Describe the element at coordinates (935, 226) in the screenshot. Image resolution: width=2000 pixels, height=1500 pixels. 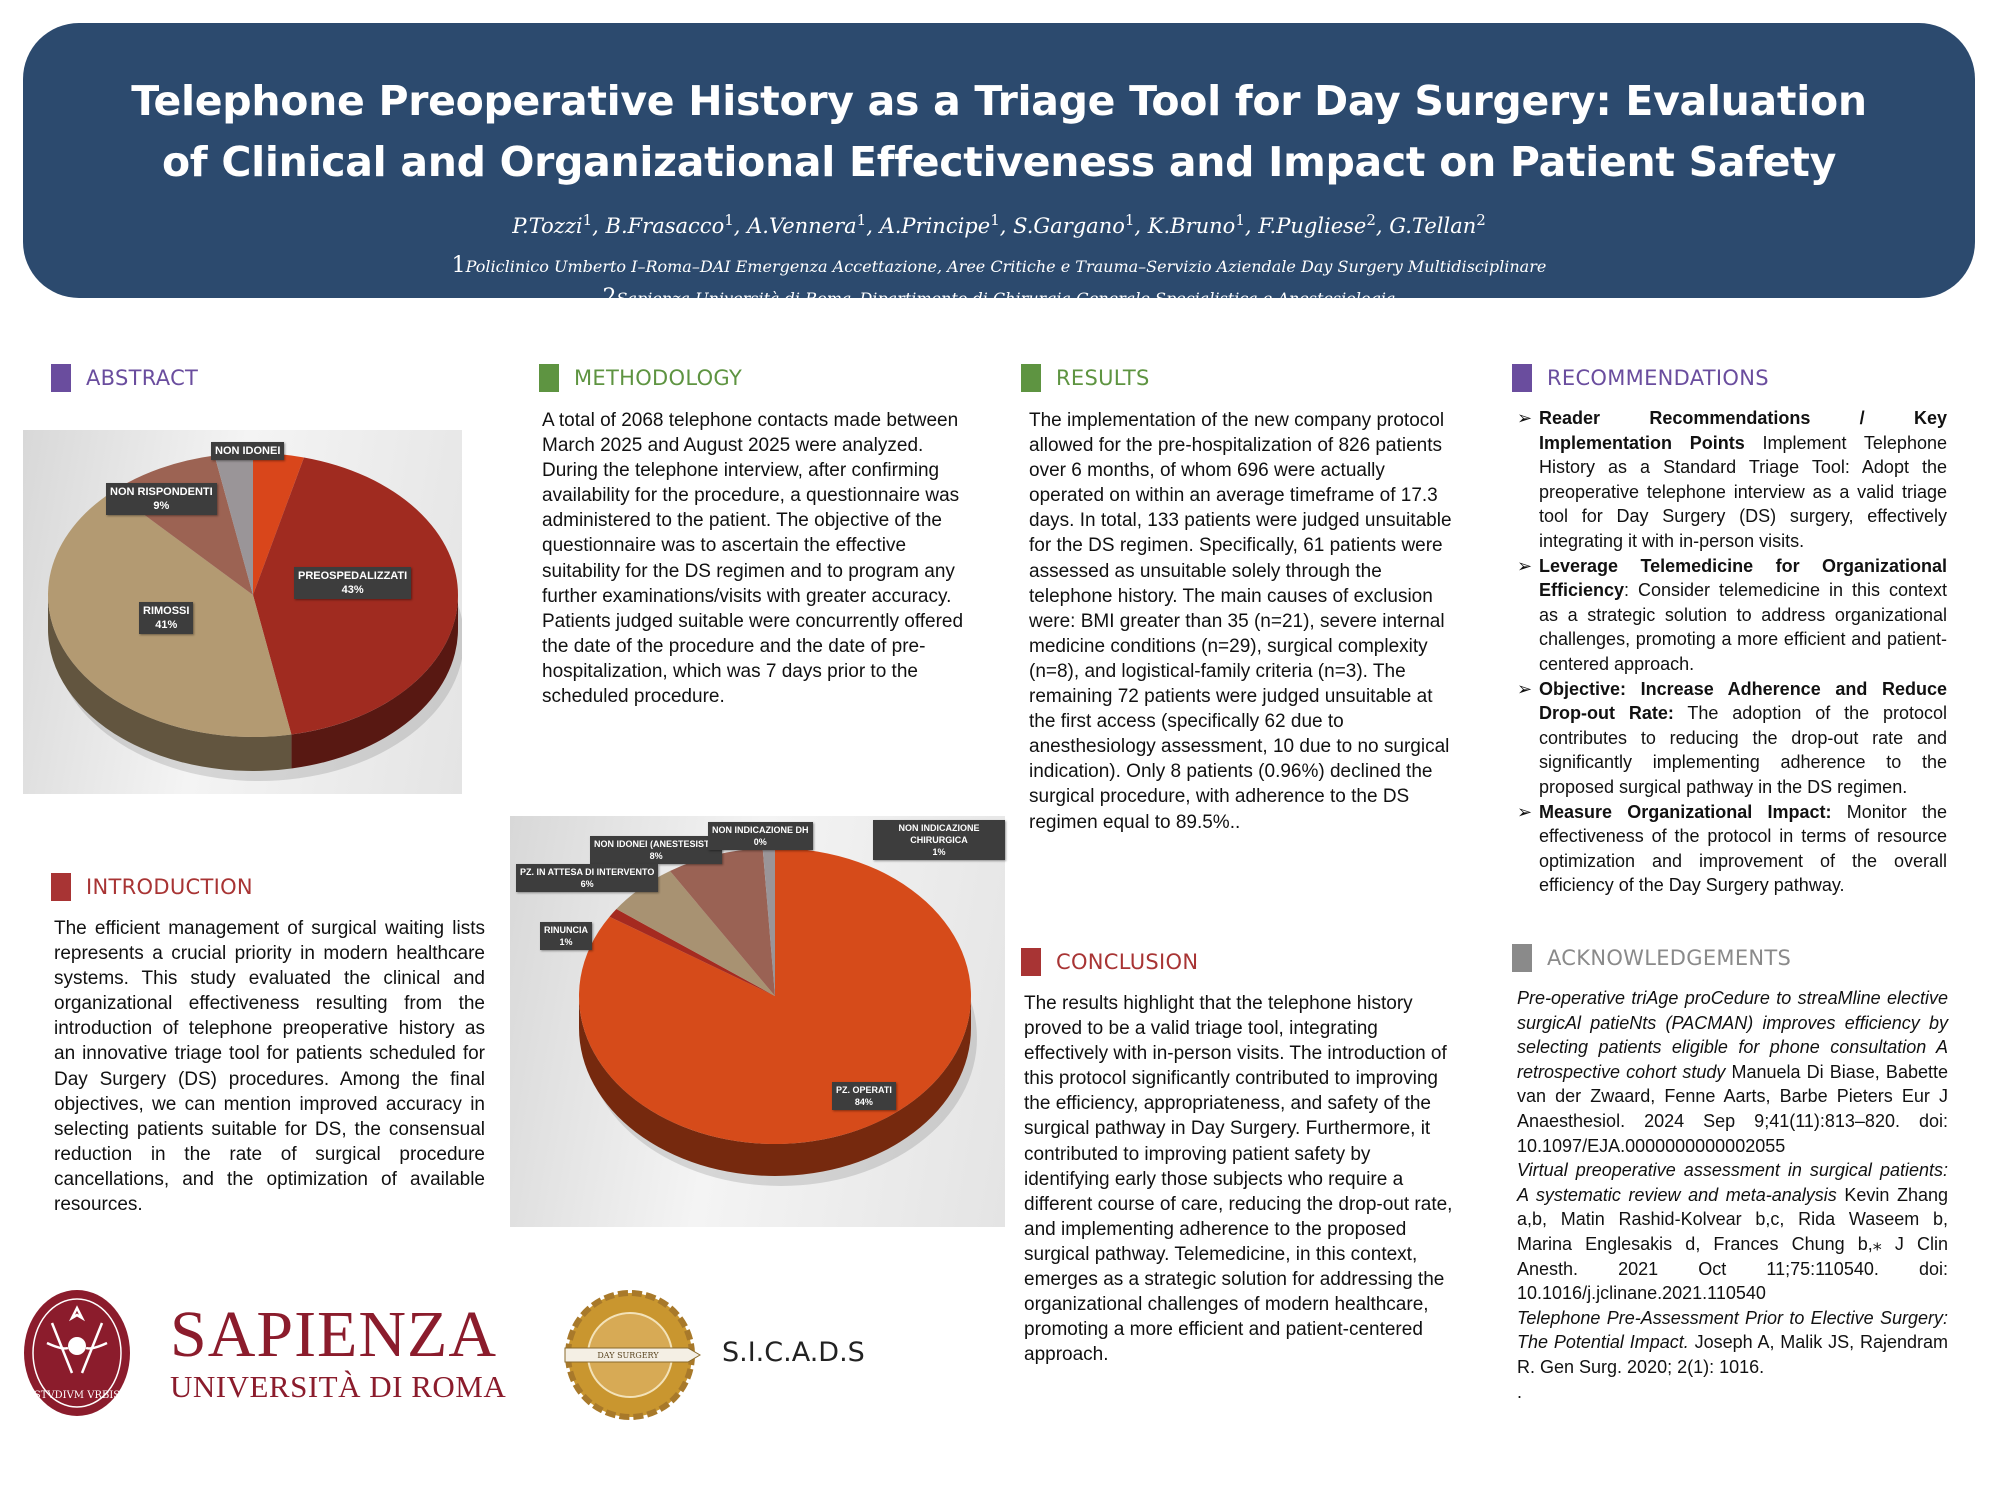
I see `author: A.Principe` at that location.